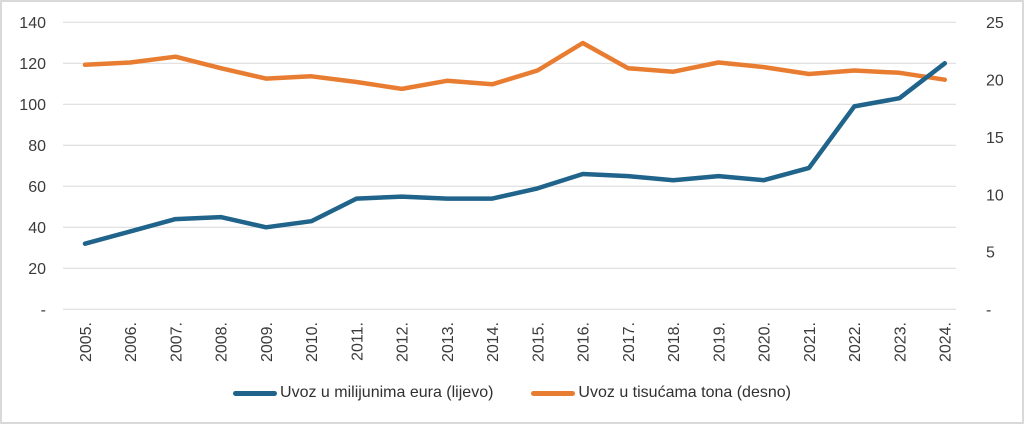 This screenshot has width=1024, height=424. I want to click on series-line-tona, so click(515, 66).